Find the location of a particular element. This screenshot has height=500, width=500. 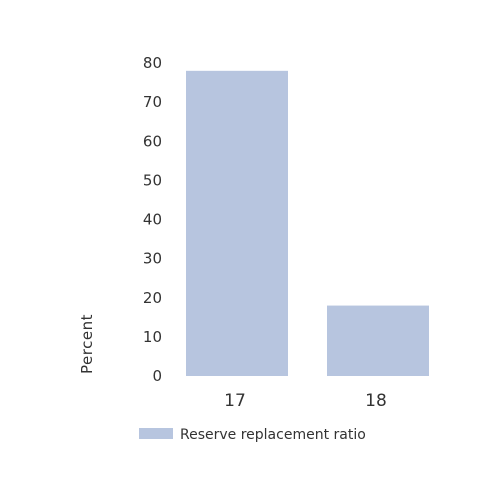

x-tick-label: 18 is located at coordinates (376, 401).